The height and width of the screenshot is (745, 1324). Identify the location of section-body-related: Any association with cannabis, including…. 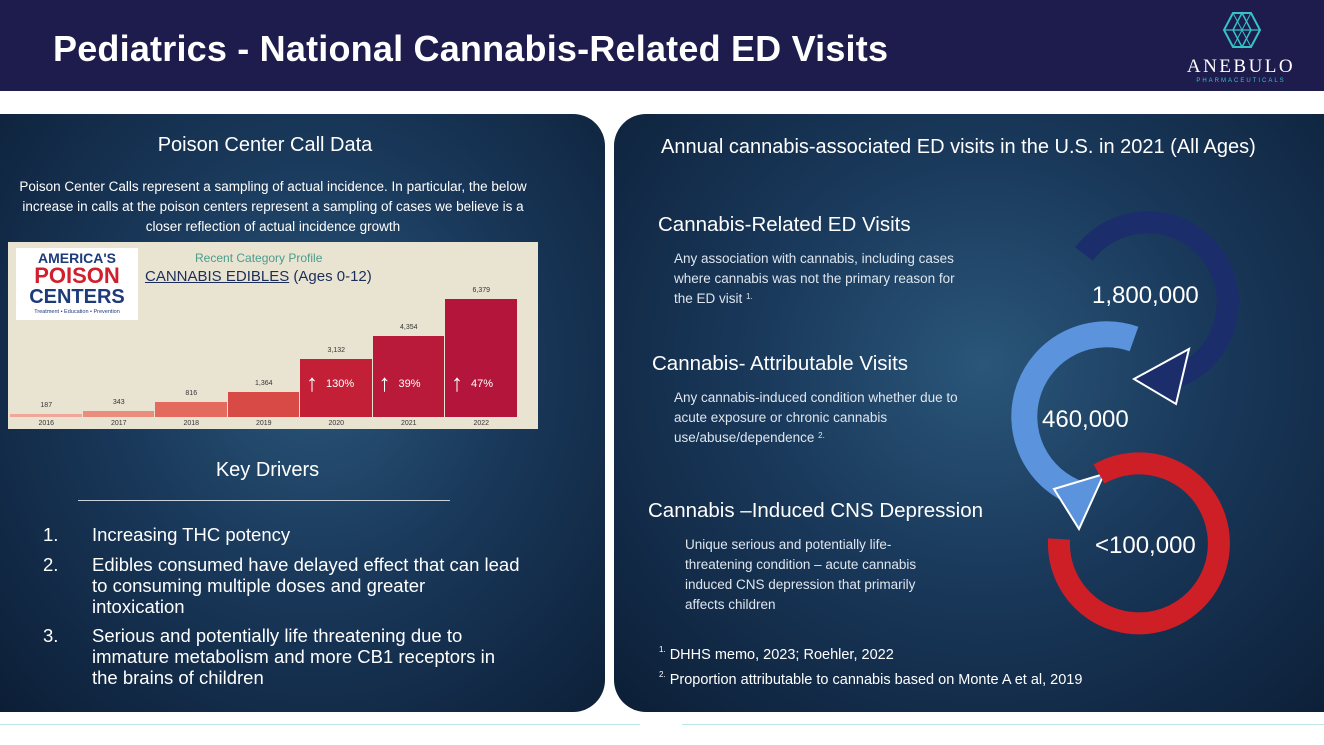
(824, 279).